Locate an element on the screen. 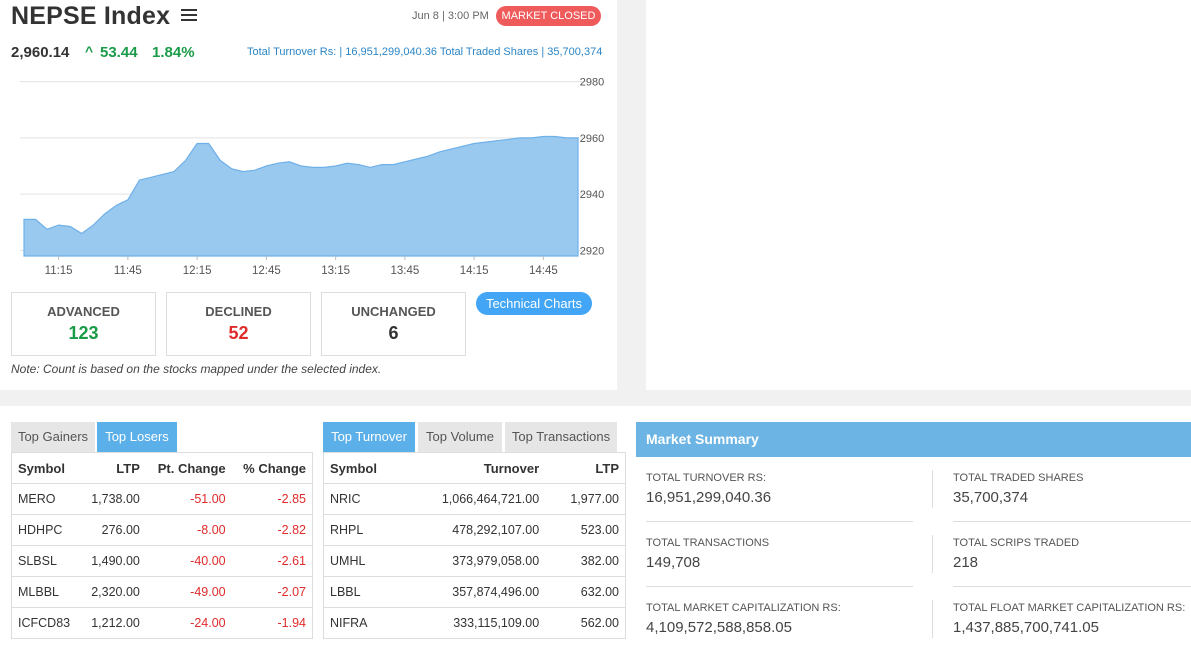 Image resolution: width=1191 pixels, height=652 pixels. table-row: ICFCD83 1,212.00 -24.00 -1.94 is located at coordinates (162, 623).